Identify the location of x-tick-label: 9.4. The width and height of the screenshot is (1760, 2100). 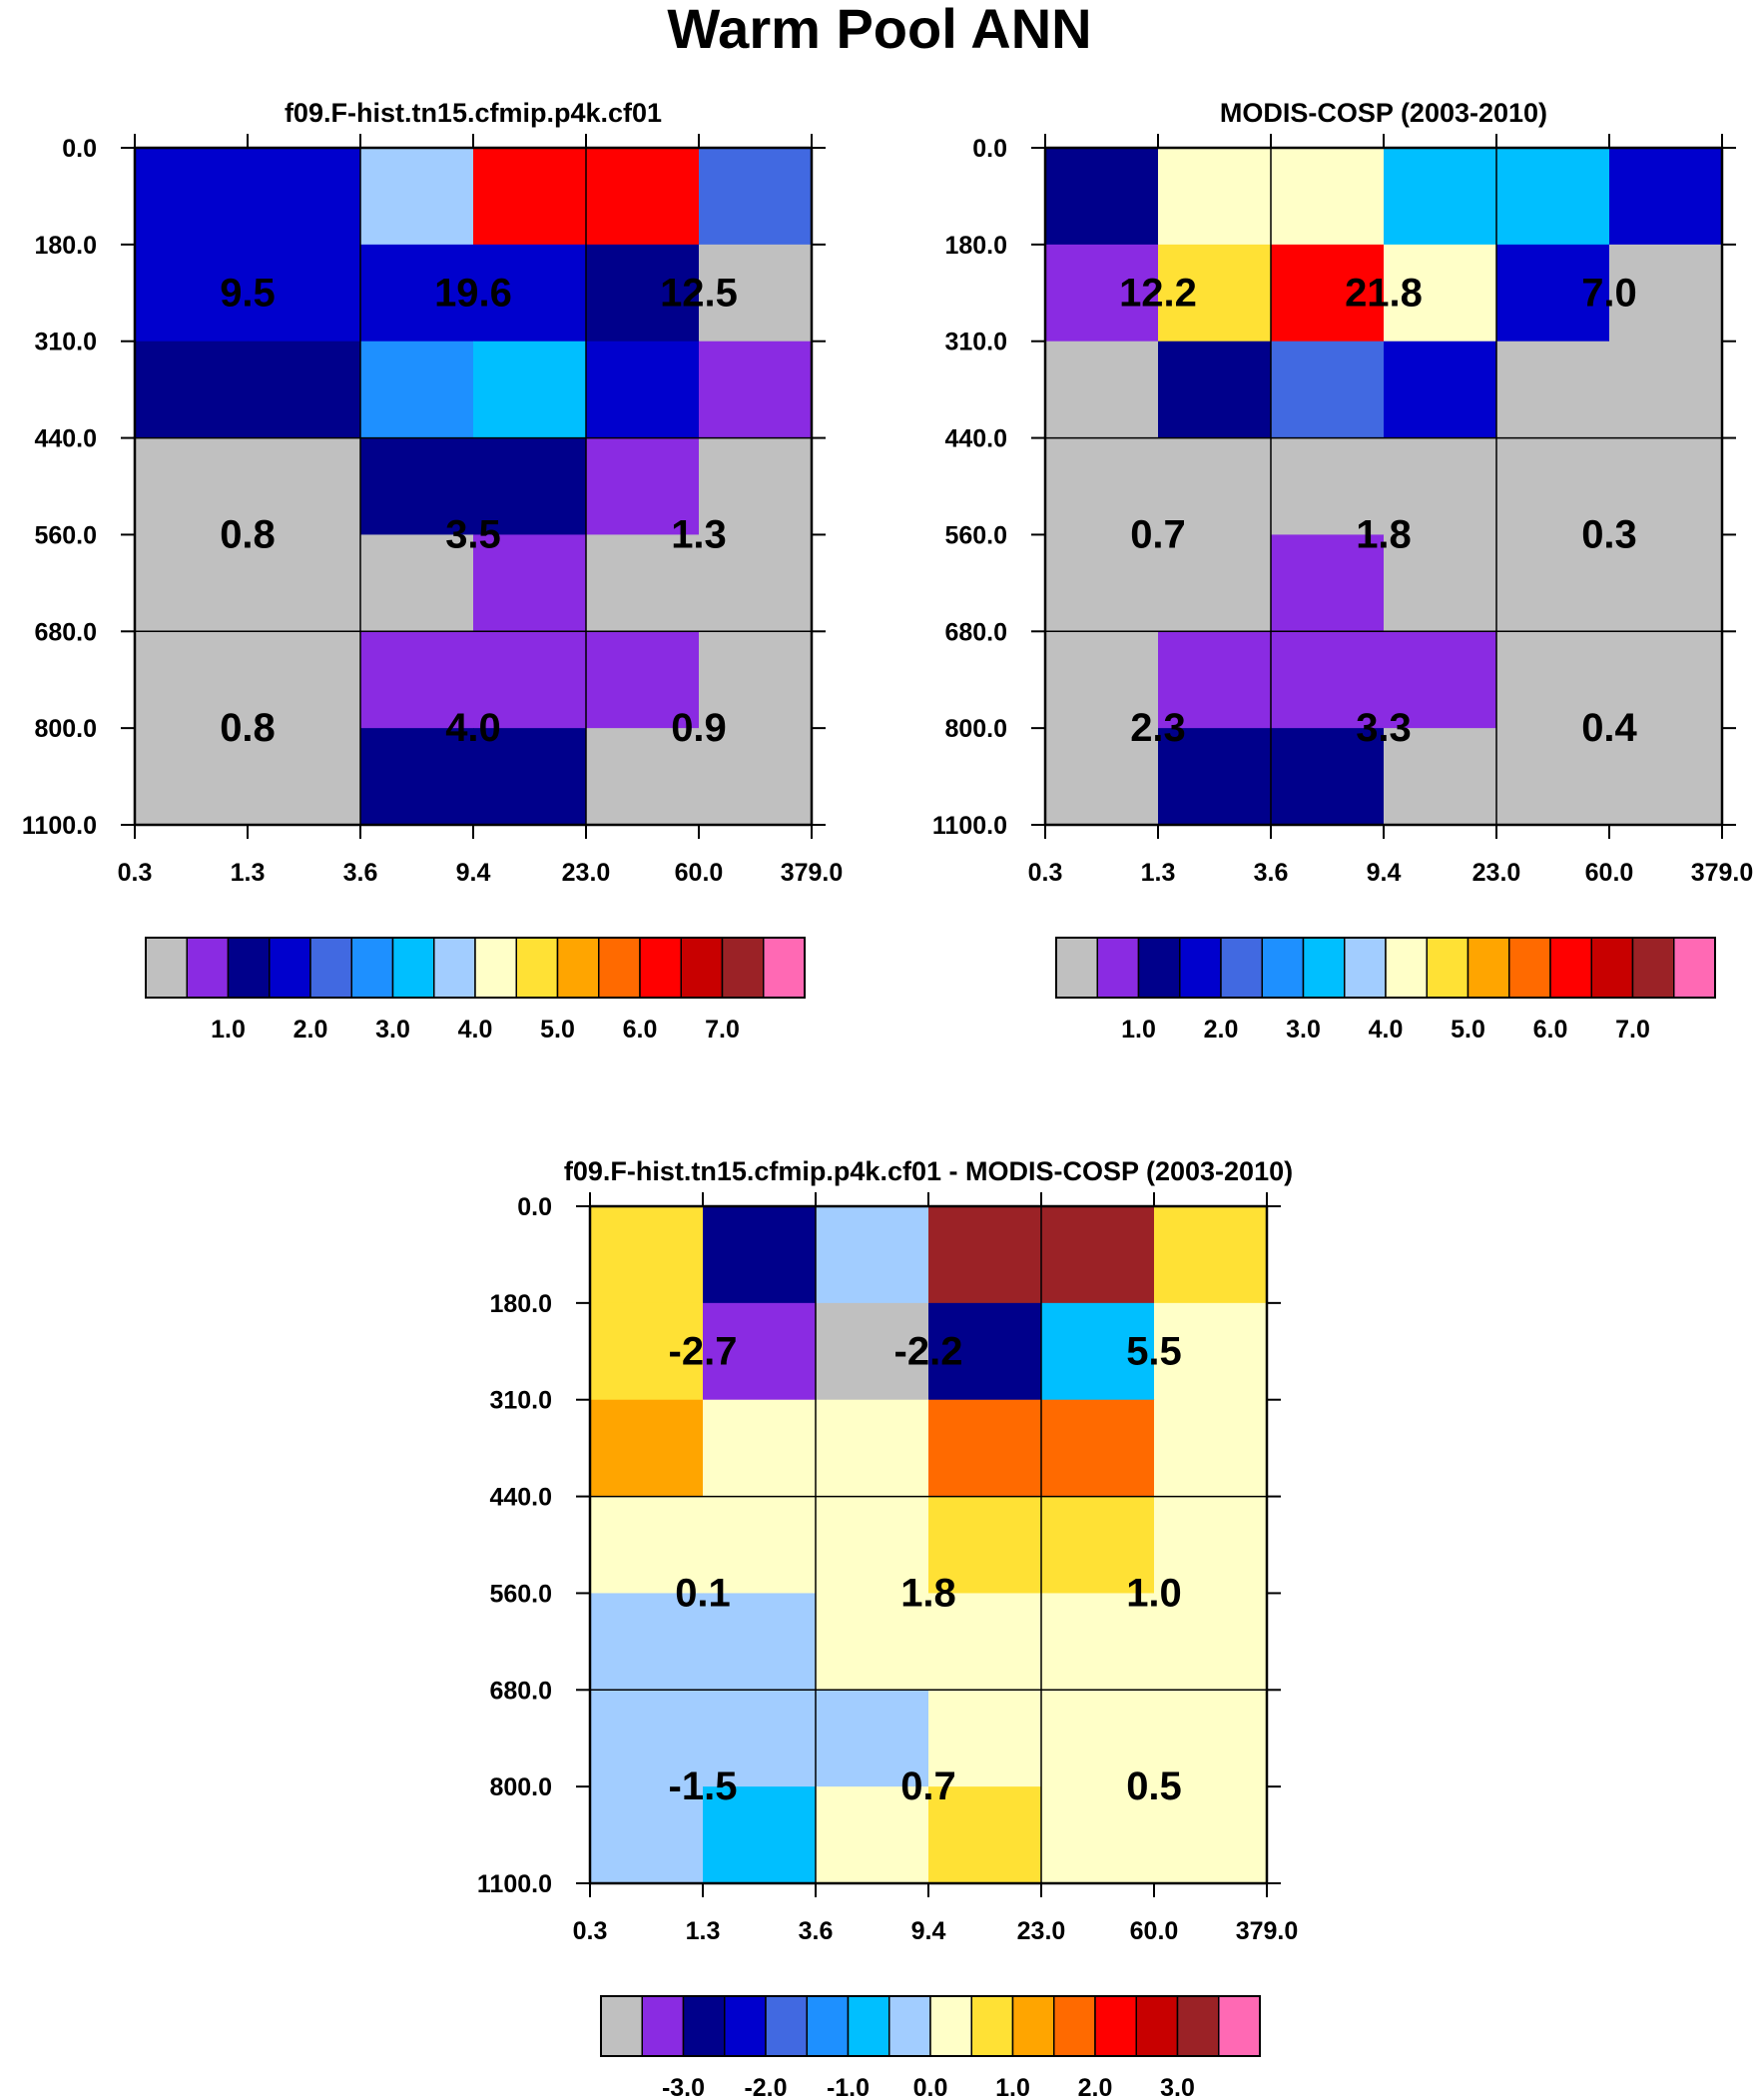
(473, 873).